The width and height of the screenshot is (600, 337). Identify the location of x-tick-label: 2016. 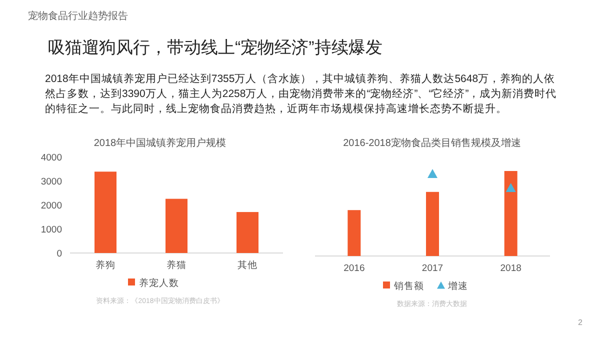
(354, 268).